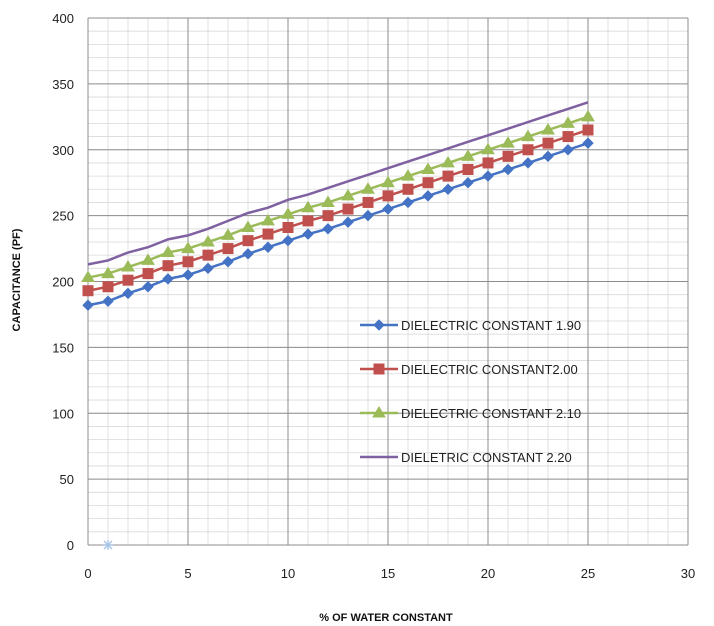 This screenshot has height=626, width=714. Describe the element at coordinates (63, 84) in the screenshot. I see `y-tick-label: 350` at that location.